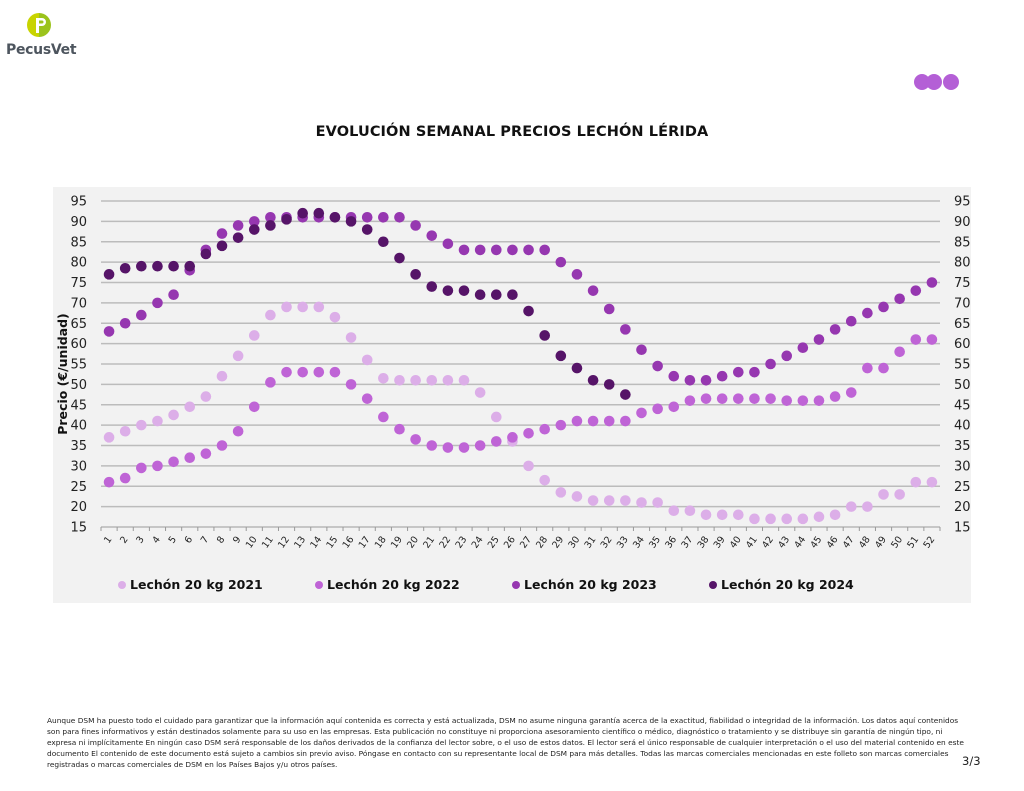  What do you see at coordinates (78, 202) in the screenshot?
I see `y-tick-label: 95` at bounding box center [78, 202].